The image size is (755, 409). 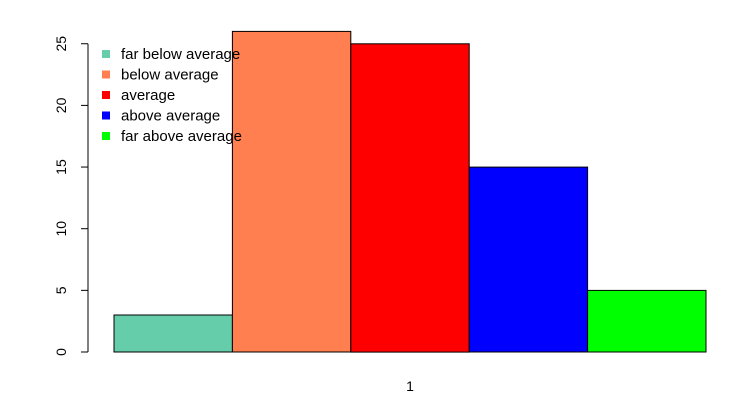 What do you see at coordinates (106, 136) in the screenshot?
I see `legend-swatch-far-above-average` at bounding box center [106, 136].